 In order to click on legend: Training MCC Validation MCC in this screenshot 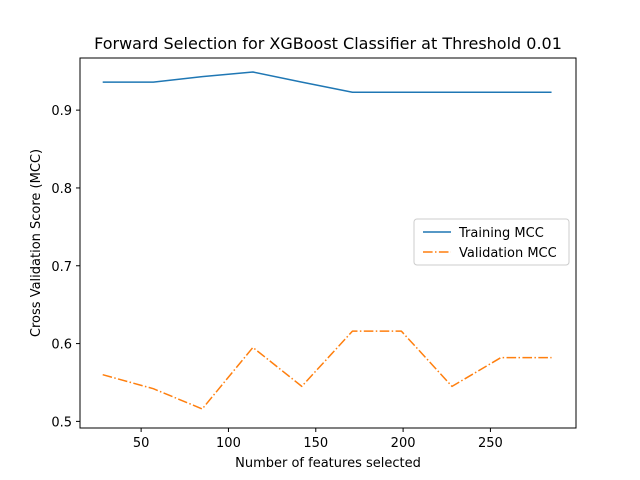, I will do `click(491, 242)`.